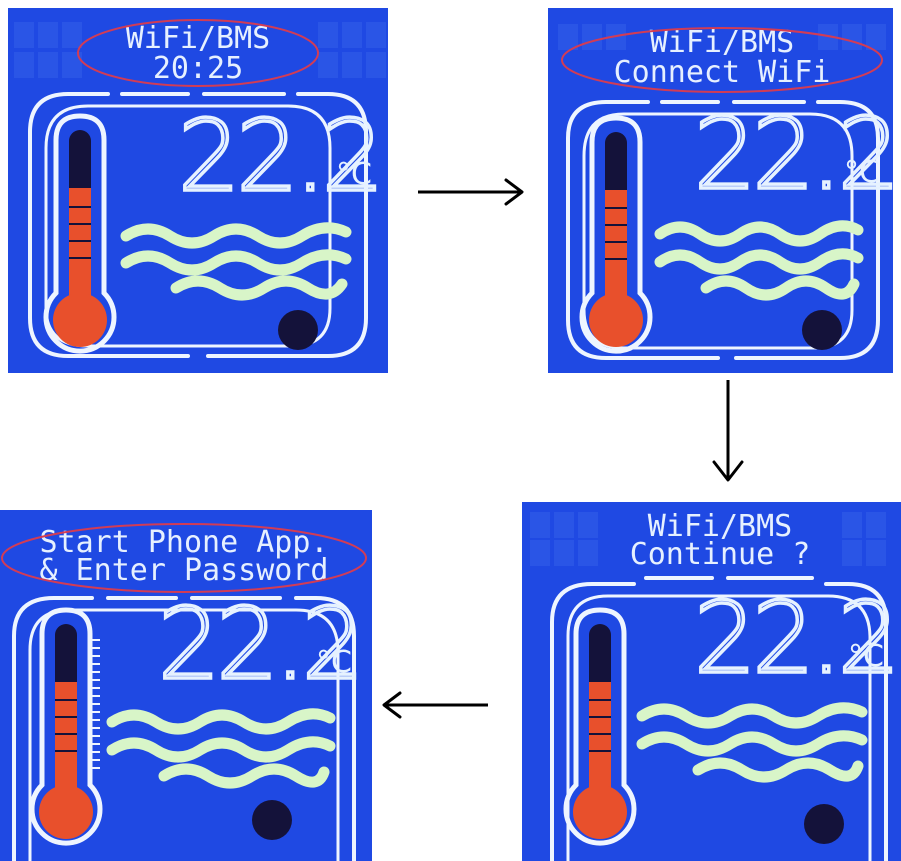 This screenshot has width=901, height=861. What do you see at coordinates (728, 431) in the screenshot?
I see `arrow-down-icon` at bounding box center [728, 431].